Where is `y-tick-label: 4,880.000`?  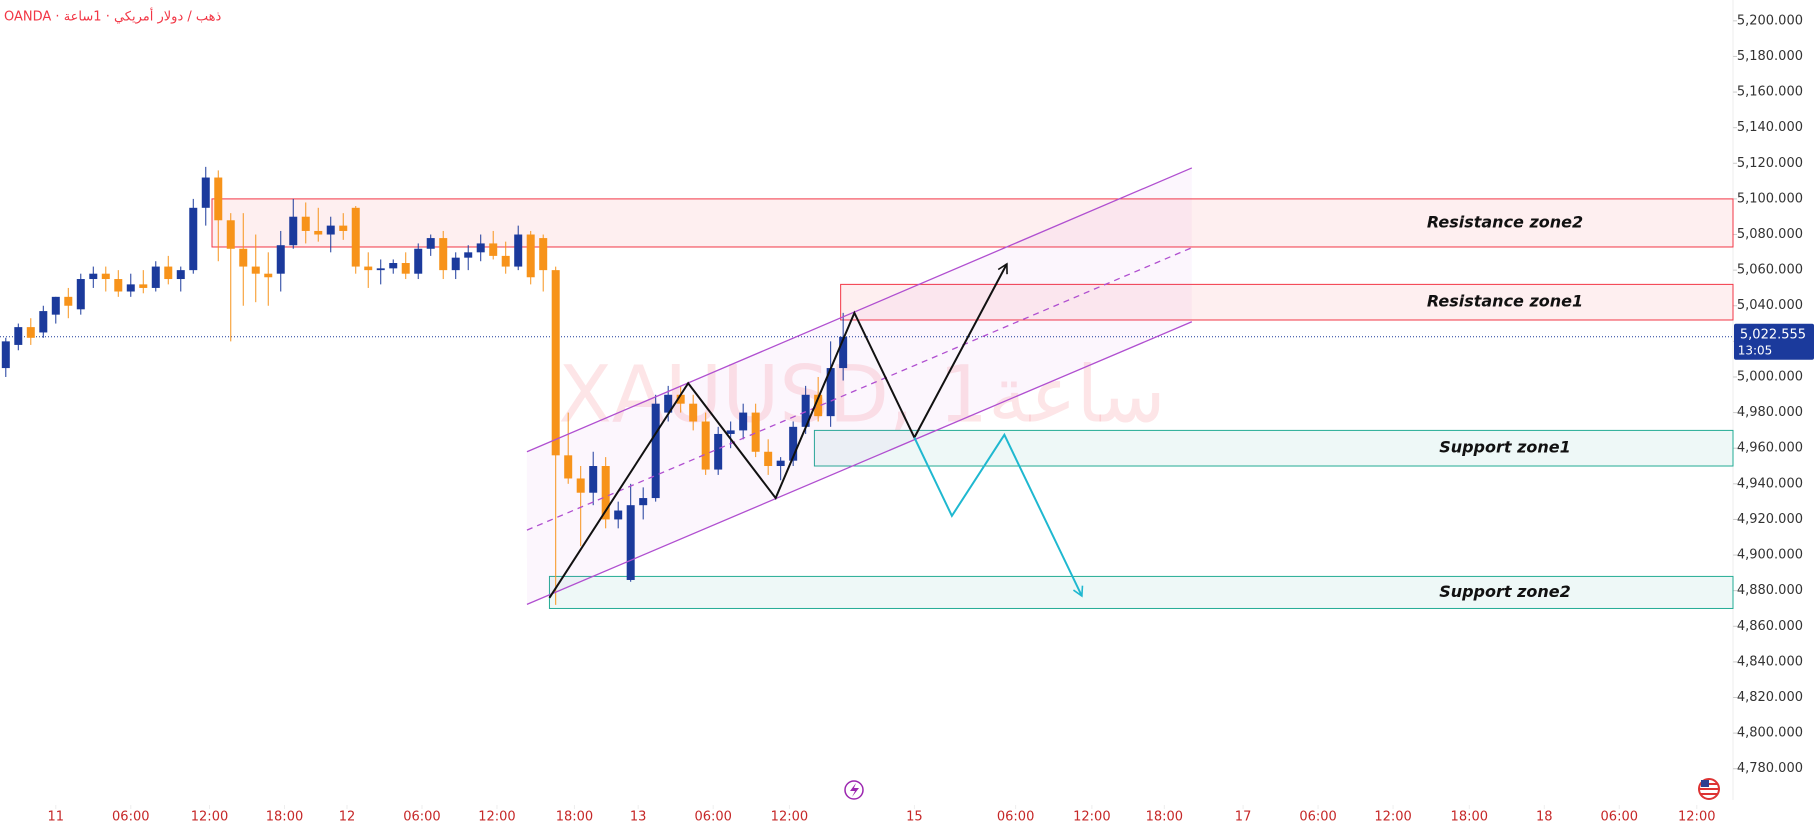 y-tick-label: 4,880.000 is located at coordinates (1770, 590).